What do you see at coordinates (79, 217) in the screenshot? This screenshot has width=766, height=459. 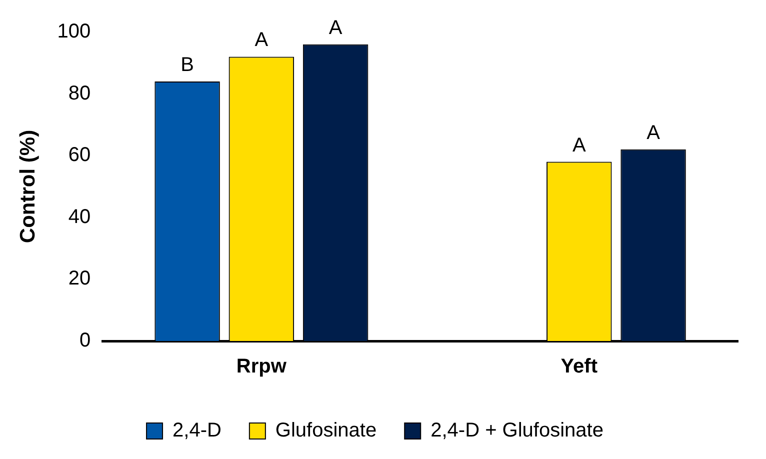 I see `y-tick-label: 40` at bounding box center [79, 217].